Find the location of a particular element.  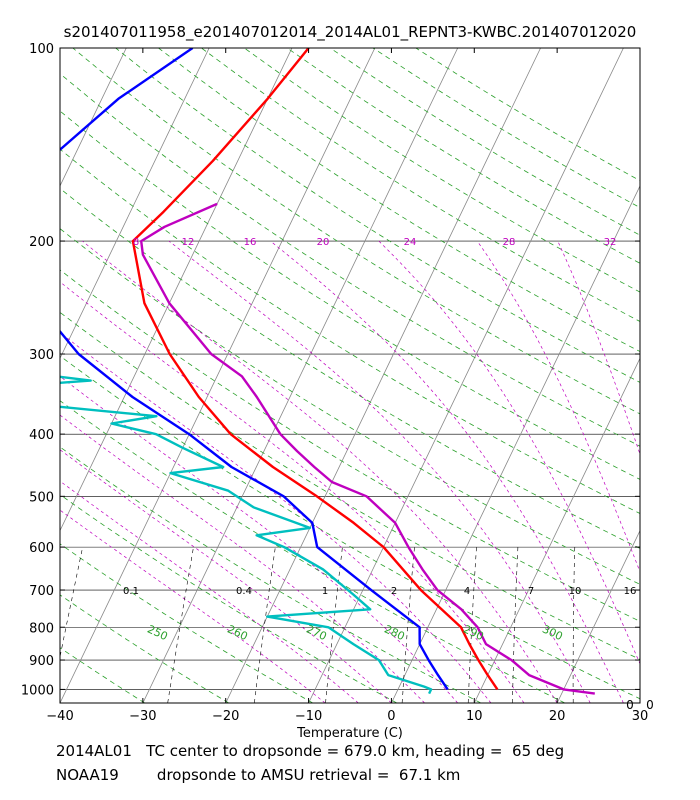

y-tick-label: 400 is located at coordinates (41, 435).